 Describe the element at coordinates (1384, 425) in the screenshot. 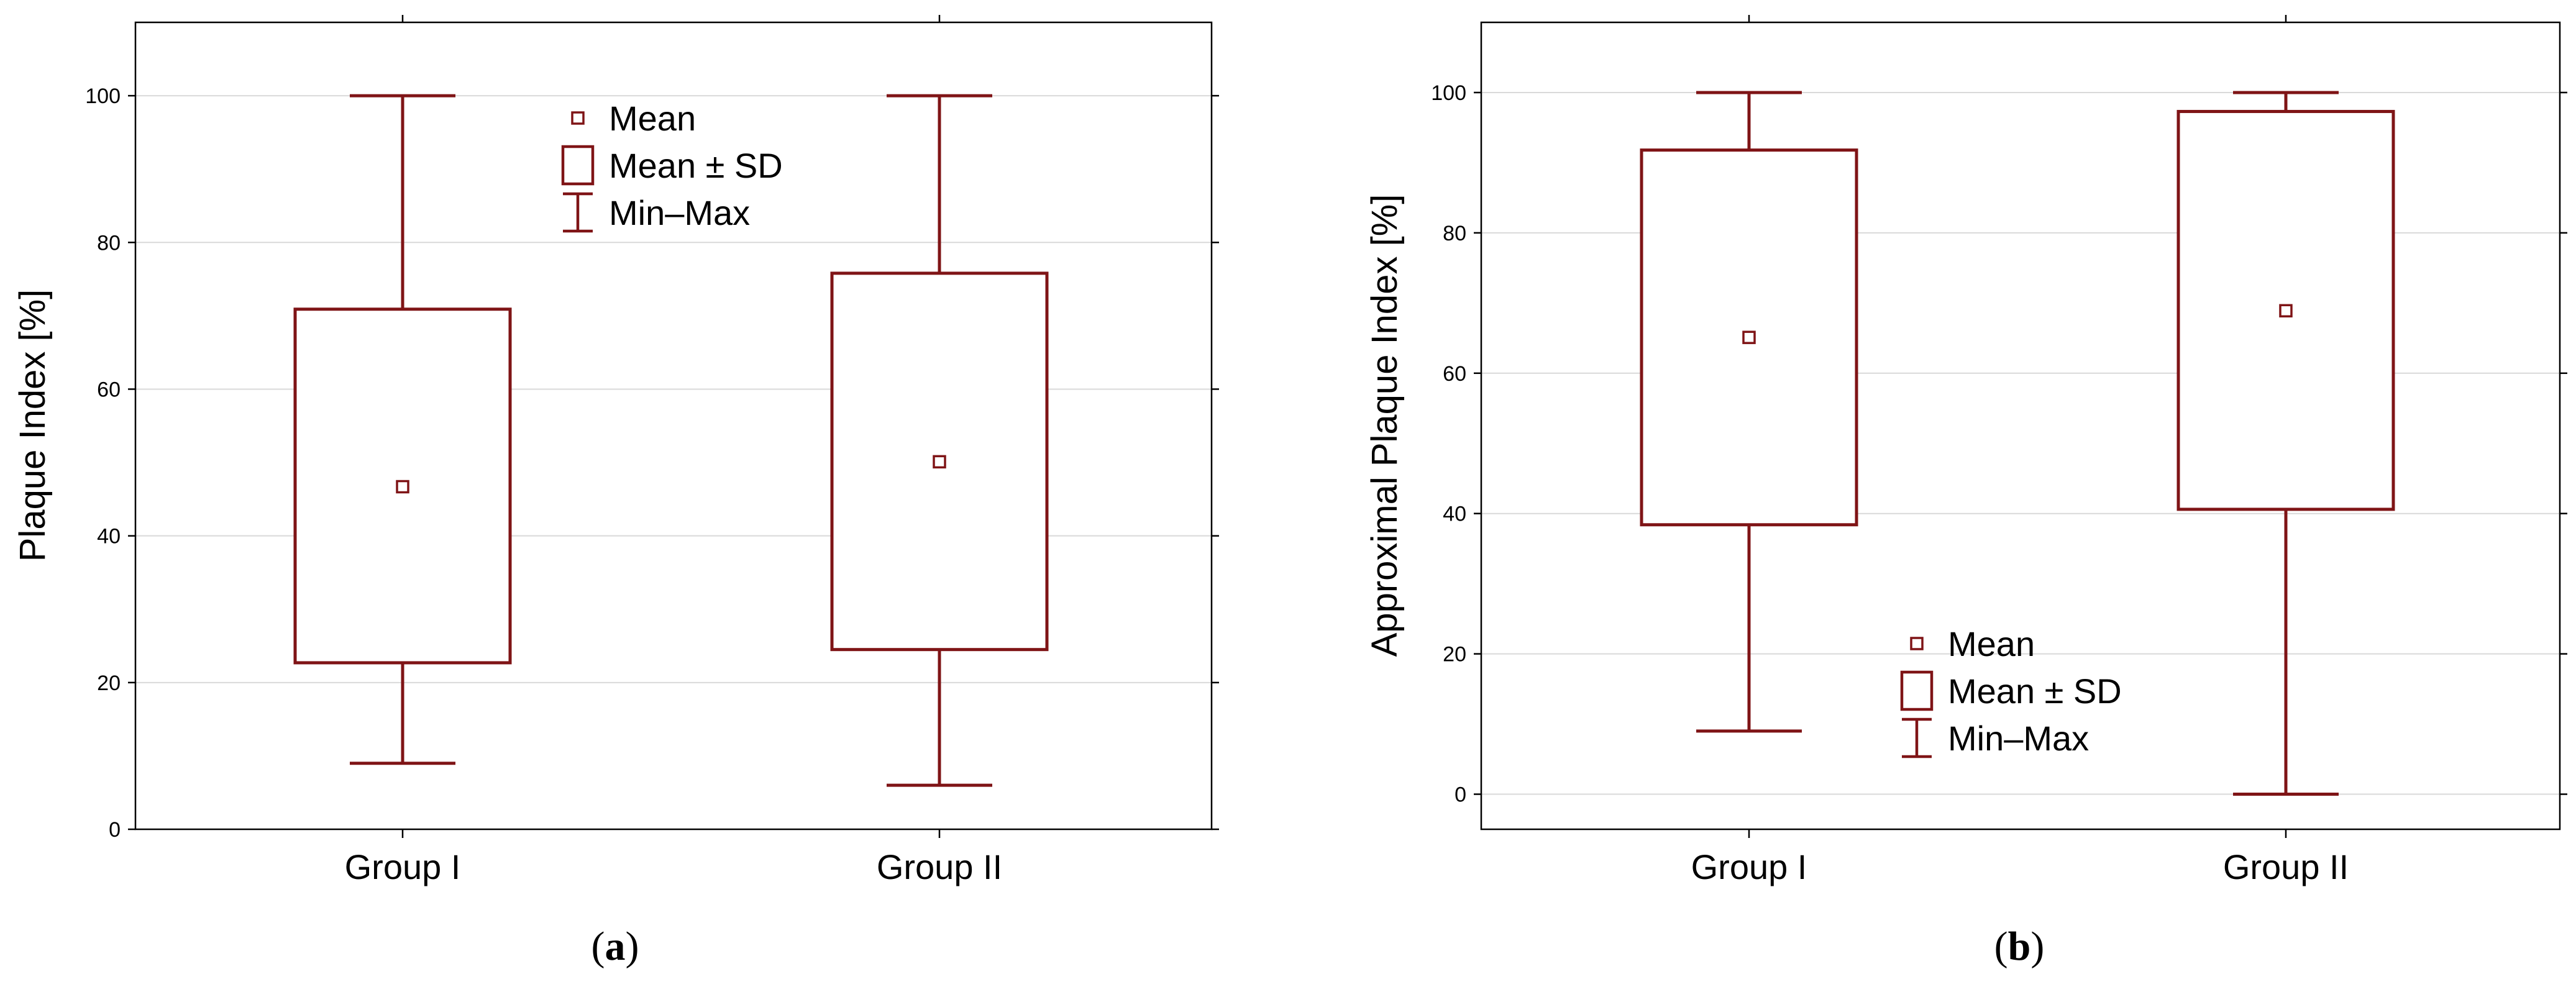

I see `y-axis-label: Approximal Plaque Index [%]` at that location.